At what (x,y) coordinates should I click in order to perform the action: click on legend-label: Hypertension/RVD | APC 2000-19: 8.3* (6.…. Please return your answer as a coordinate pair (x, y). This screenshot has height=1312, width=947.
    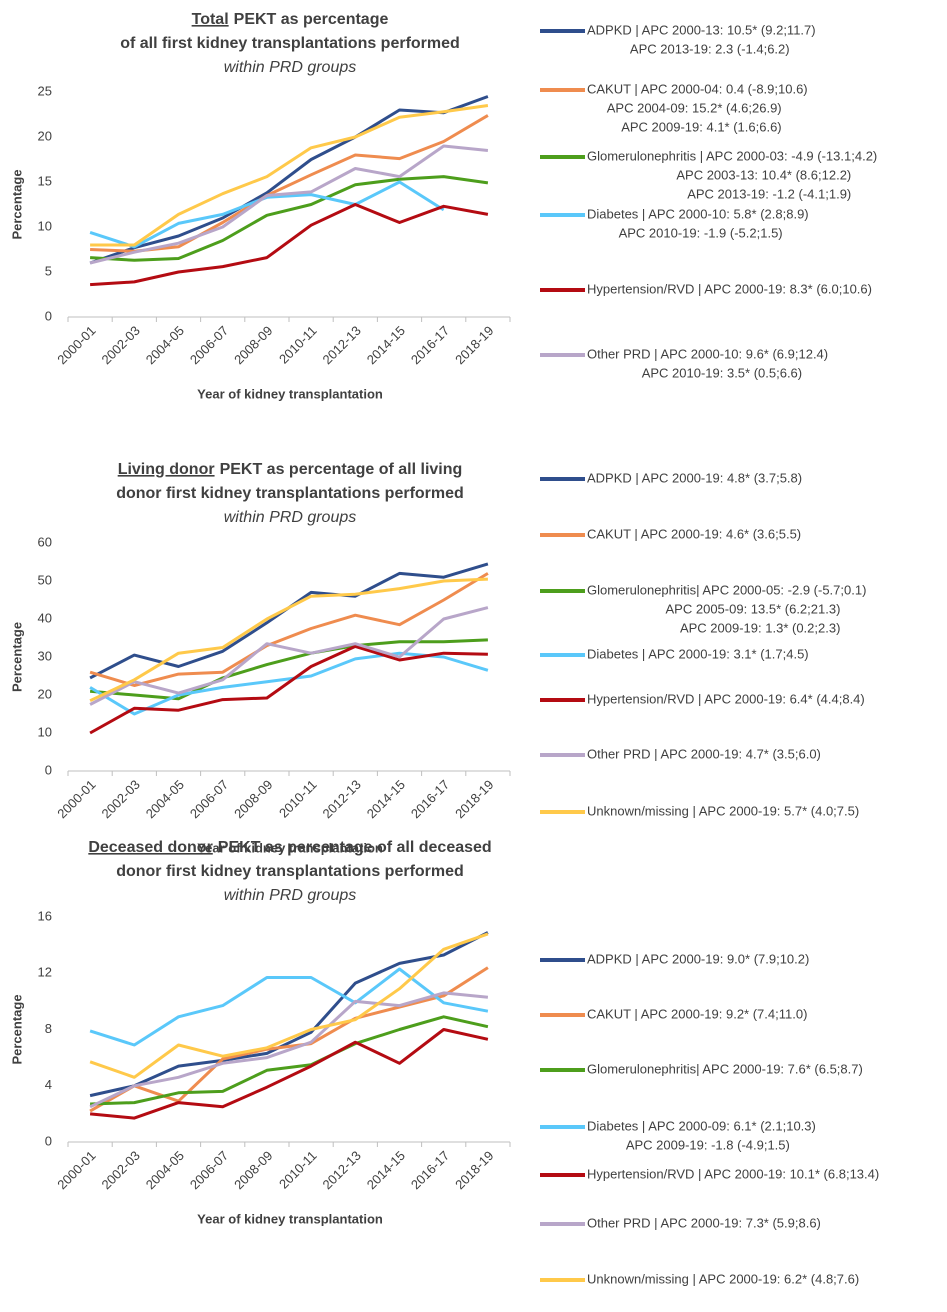
    Looking at the image, I should click on (729, 288).